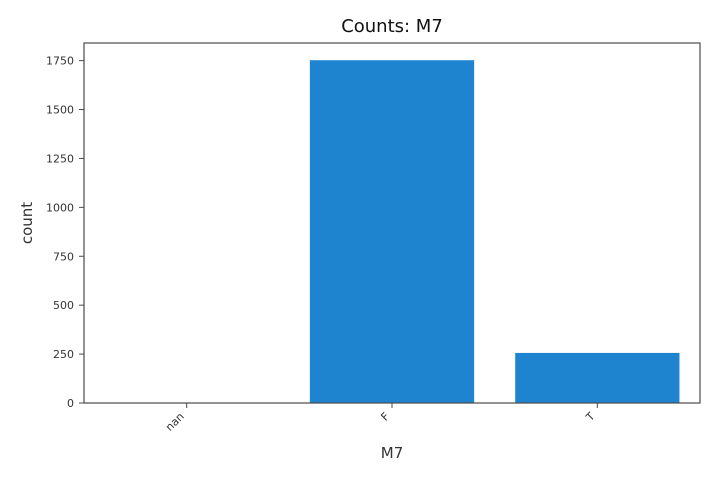 This screenshot has height=485, width=720. What do you see at coordinates (63, 256) in the screenshot?
I see `y-tick-label: 750` at bounding box center [63, 256].